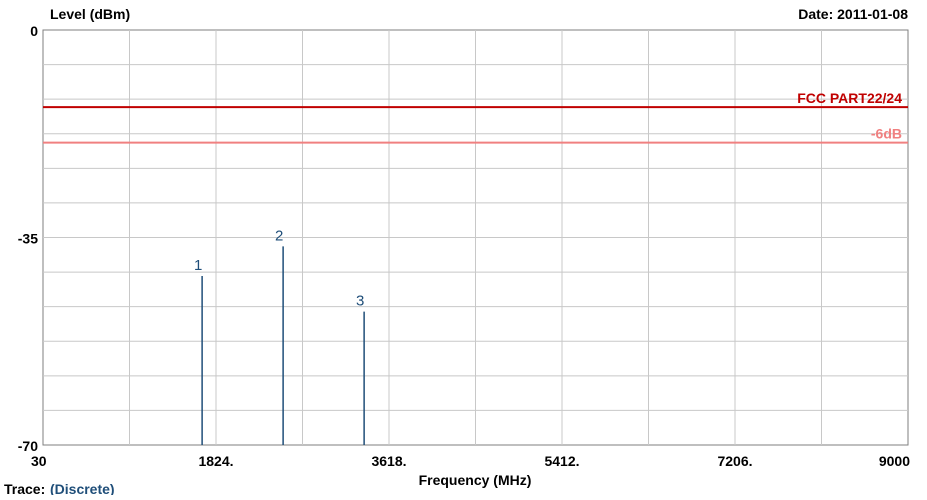 The height and width of the screenshot is (500, 927). What do you see at coordinates (734, 461) in the screenshot?
I see `x-tick-label: 7206.` at bounding box center [734, 461].